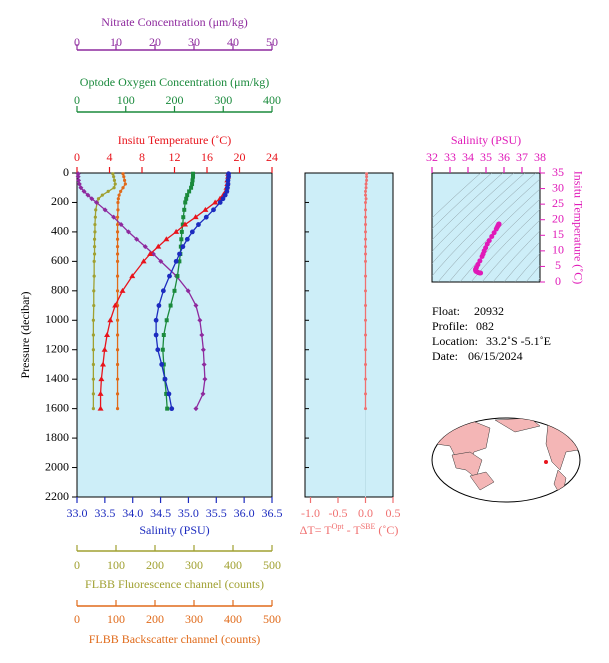 The height and width of the screenshot is (663, 609). I want to click on y-tick-label: 5, so click(558, 265).